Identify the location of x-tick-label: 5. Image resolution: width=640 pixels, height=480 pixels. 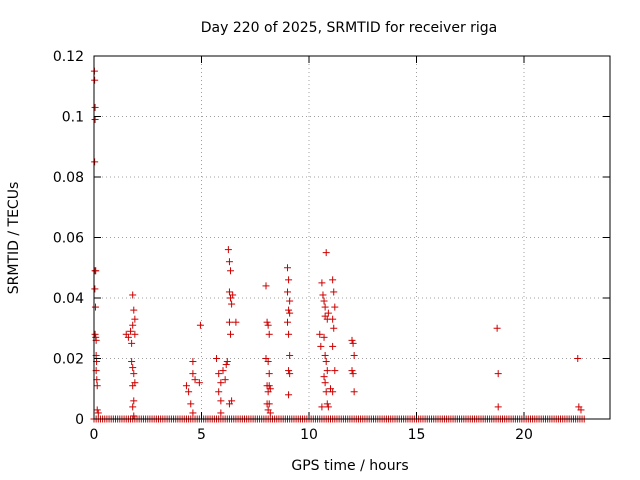
(201, 435).